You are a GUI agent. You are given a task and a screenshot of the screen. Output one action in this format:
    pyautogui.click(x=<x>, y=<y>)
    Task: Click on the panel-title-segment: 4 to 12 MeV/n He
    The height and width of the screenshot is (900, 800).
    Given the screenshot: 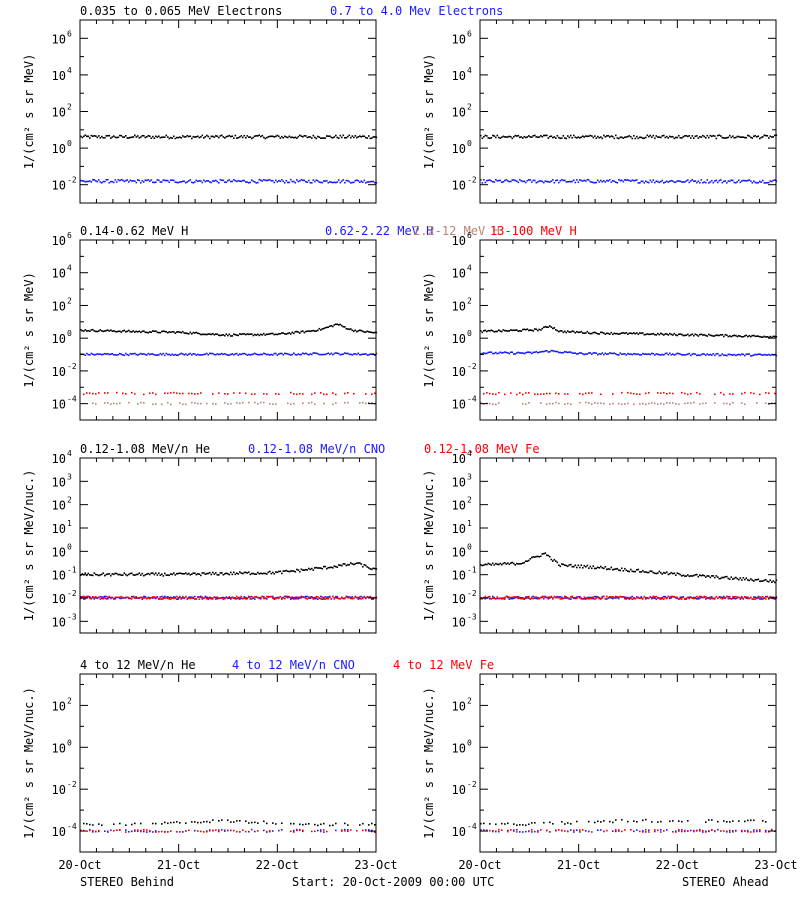 What is the action you would take?
    pyautogui.click(x=138, y=665)
    